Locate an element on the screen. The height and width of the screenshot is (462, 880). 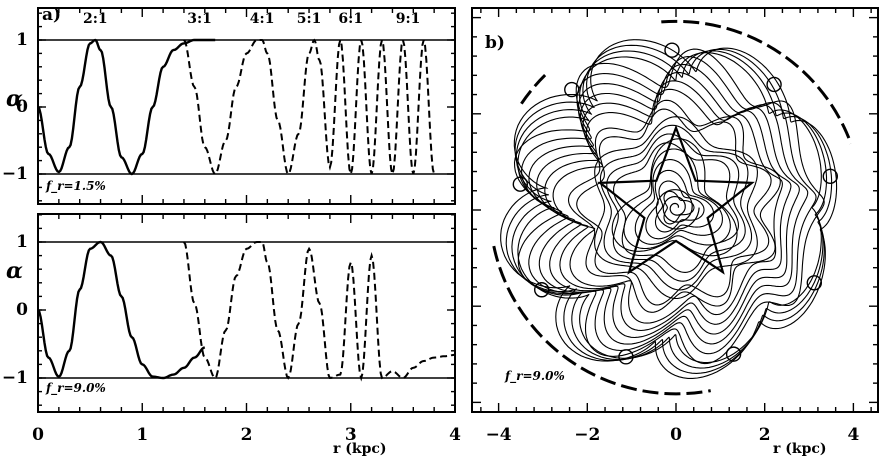
central-spiral is located at coordinates (677, 209).